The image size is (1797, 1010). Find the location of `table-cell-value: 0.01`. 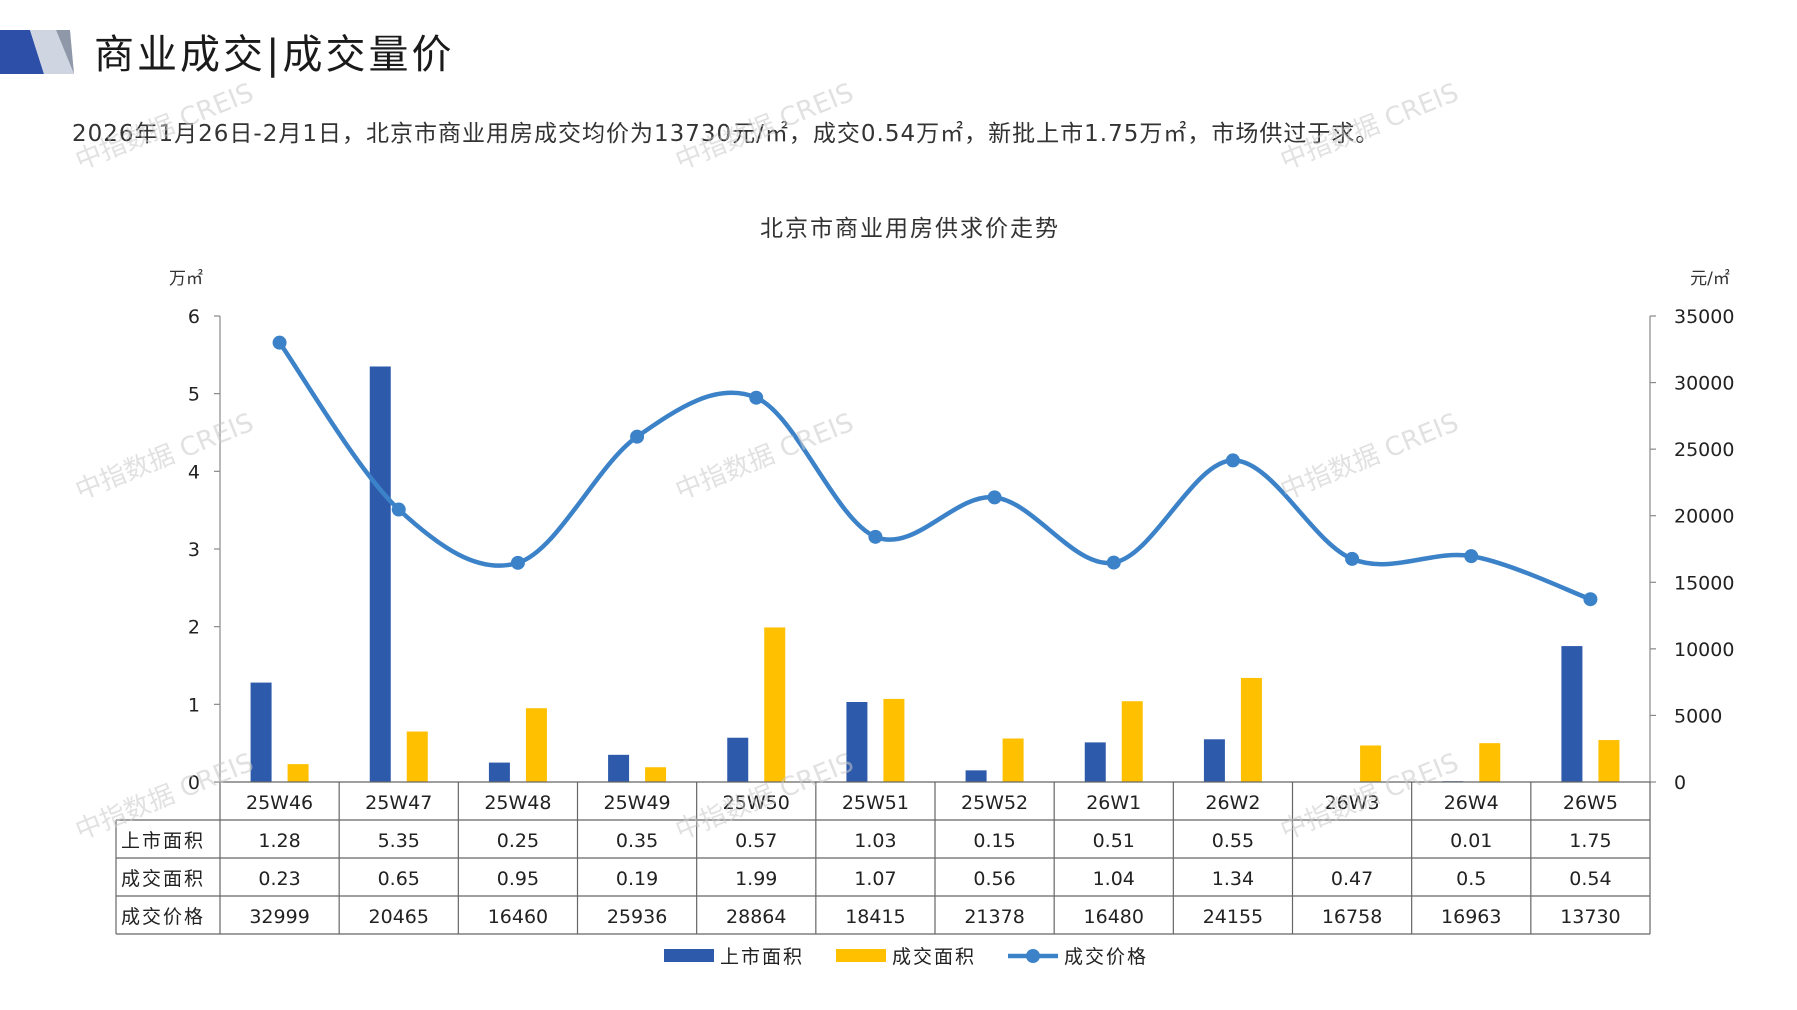

table-cell-value: 0.01 is located at coordinates (1471, 841).